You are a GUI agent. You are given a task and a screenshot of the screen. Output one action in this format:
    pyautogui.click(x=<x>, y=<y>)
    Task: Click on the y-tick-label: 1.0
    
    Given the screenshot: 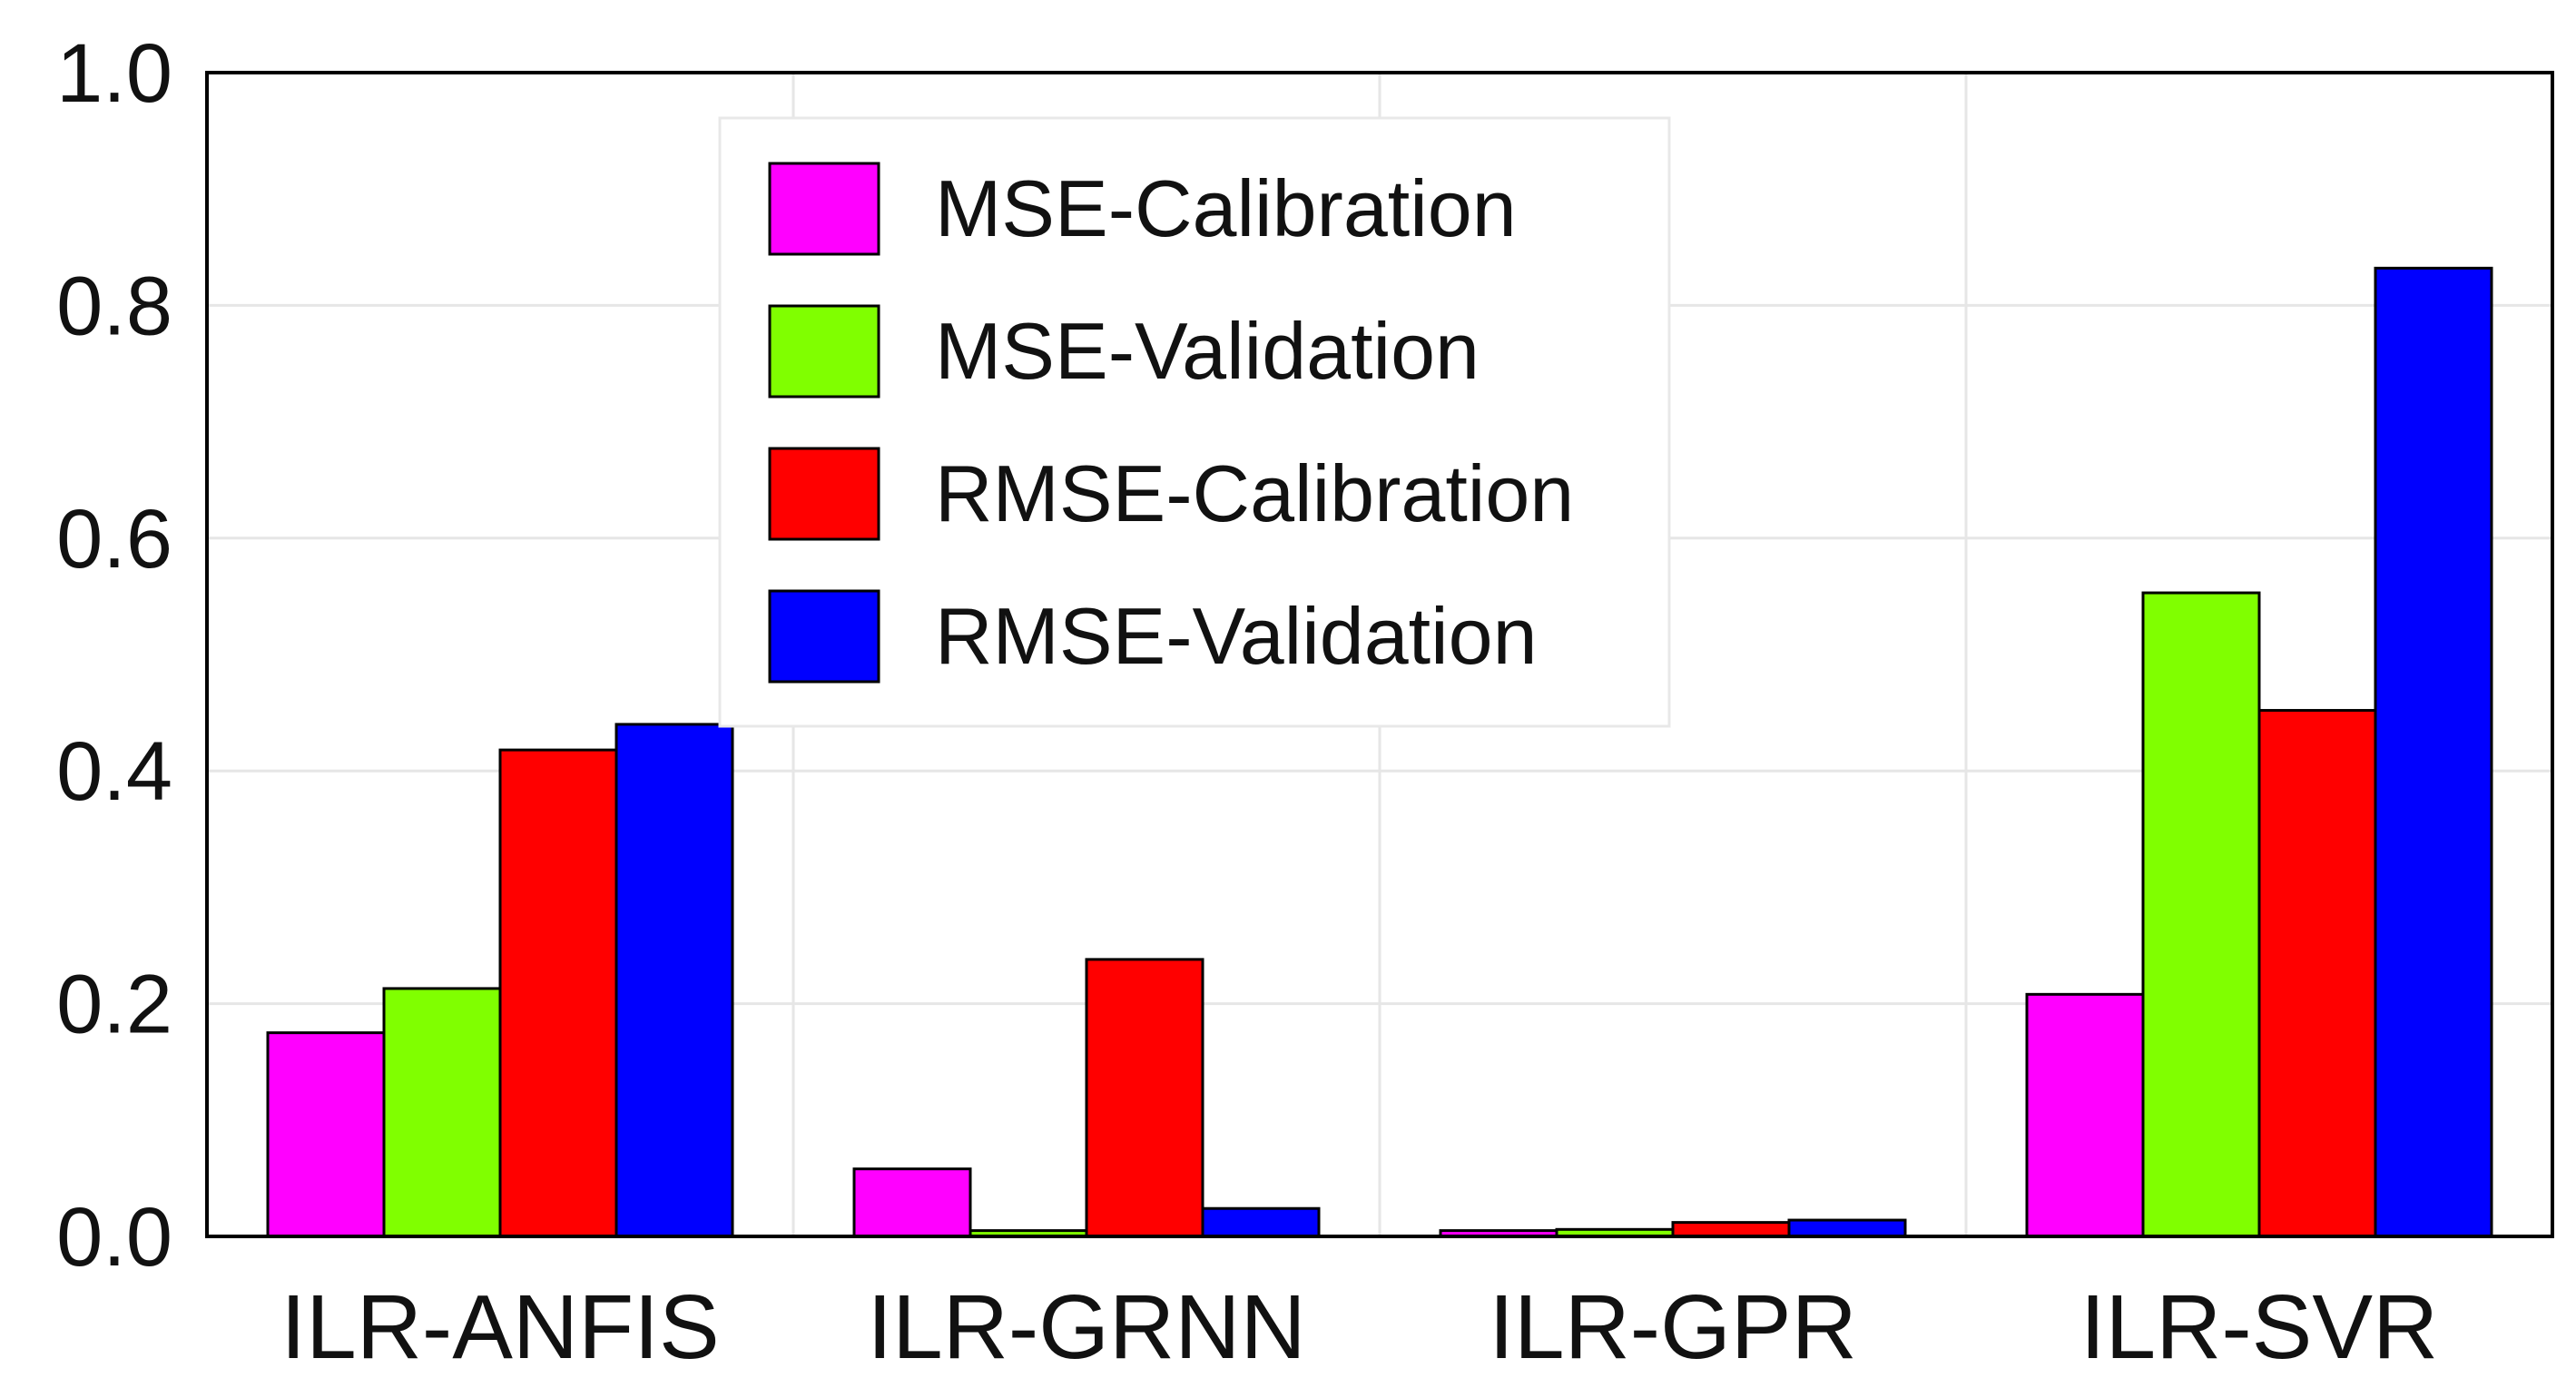 What is the action you would take?
    pyautogui.click(x=114, y=73)
    